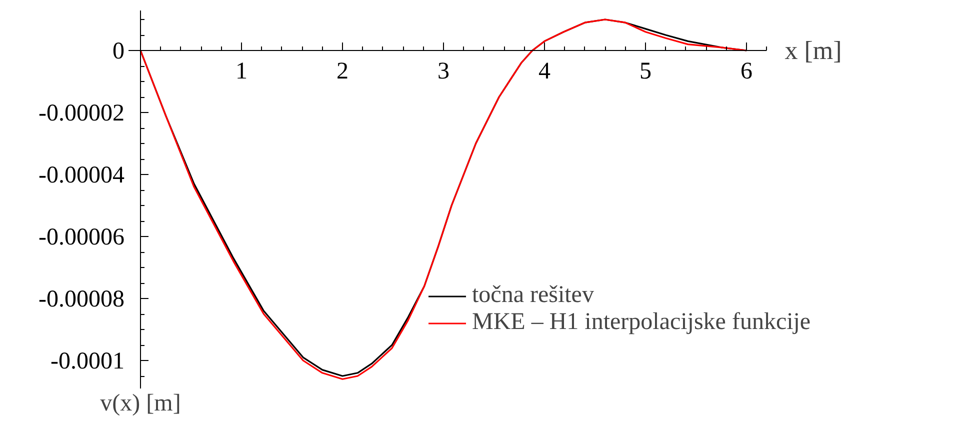 This screenshot has height=441, width=970. I want to click on y-tick-label: -0.00004, so click(81, 175).